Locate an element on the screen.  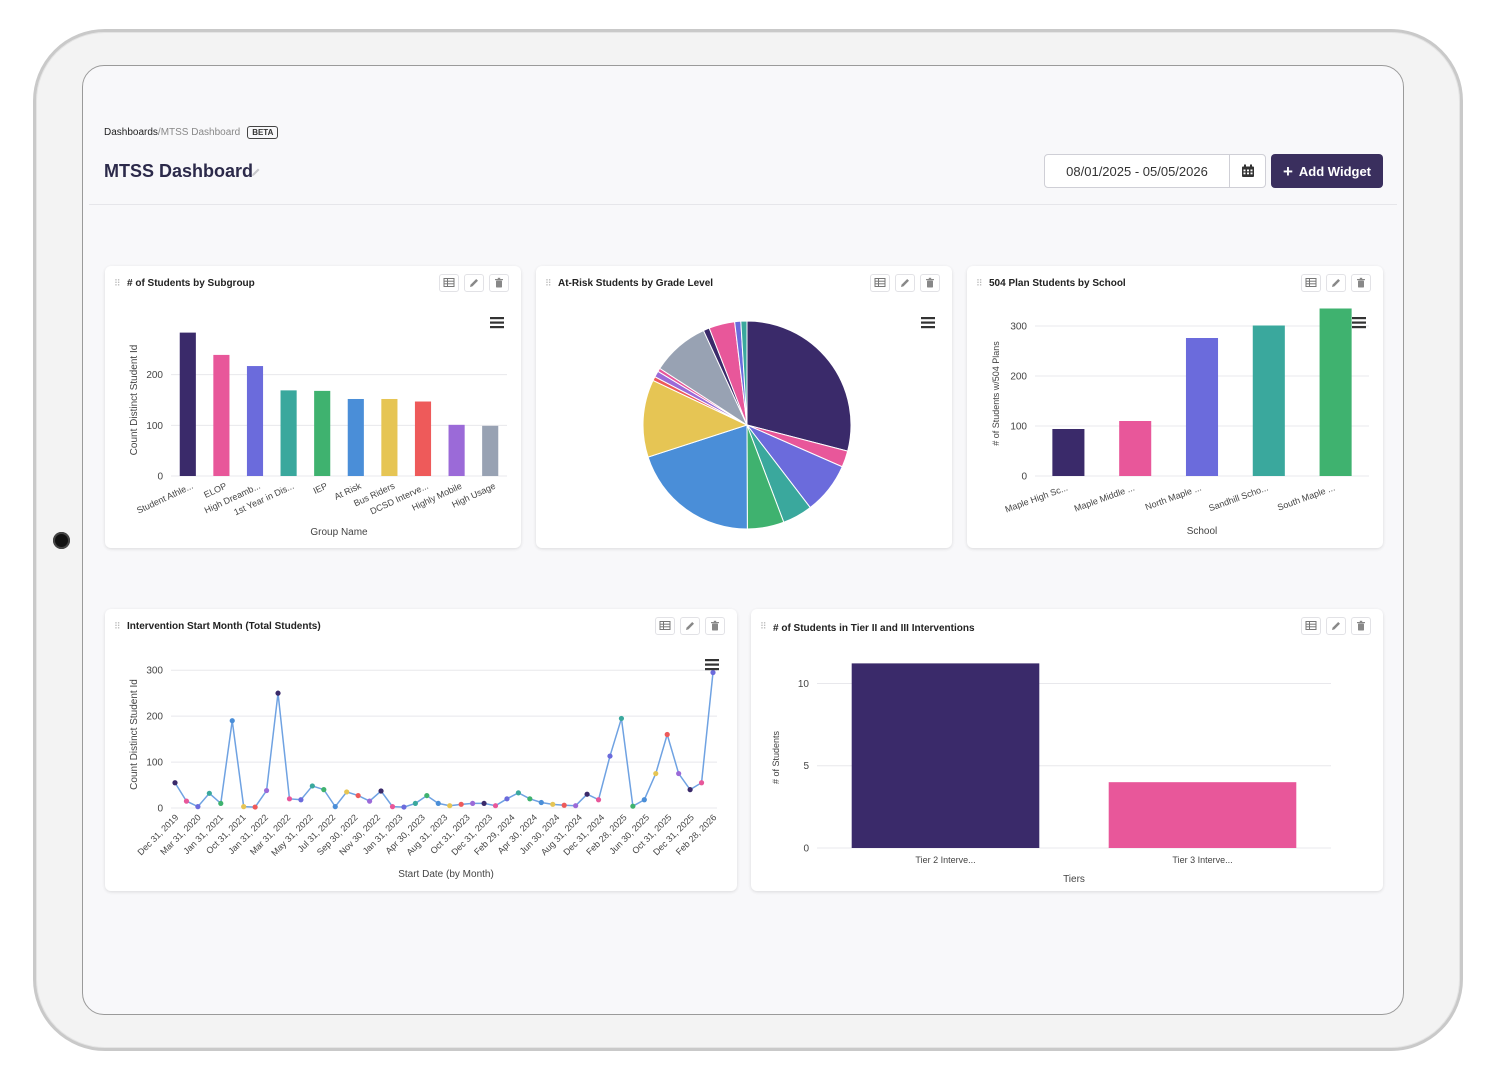
date-range-picker: 08/01/2025 - 05/05/2026 is located at coordinates (1155, 171).